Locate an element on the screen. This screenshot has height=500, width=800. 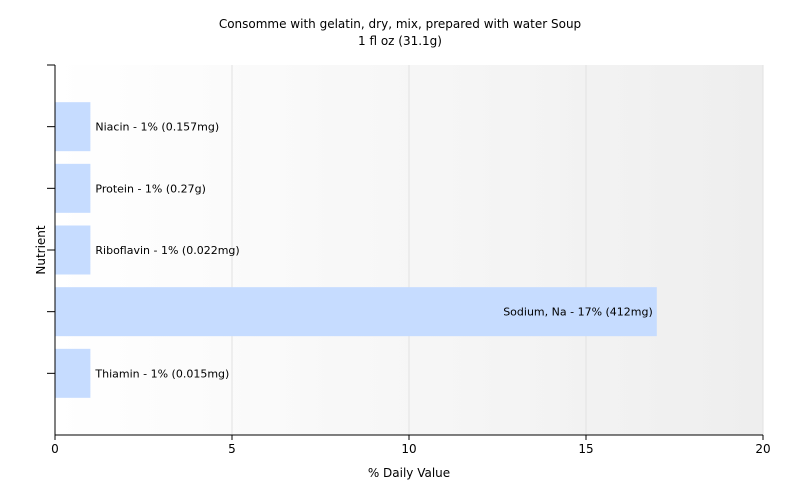
bar-label: Thiamin - 1% (0.015mg) is located at coordinates (161, 373).